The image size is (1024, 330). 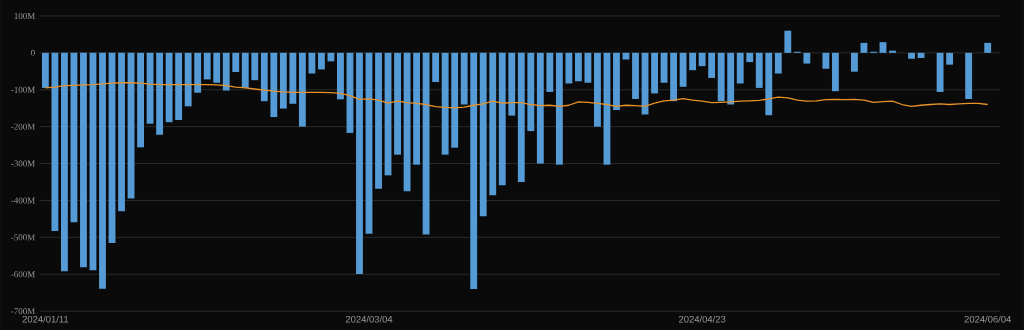 I want to click on y-tick-label: -600M, so click(x=23, y=274).